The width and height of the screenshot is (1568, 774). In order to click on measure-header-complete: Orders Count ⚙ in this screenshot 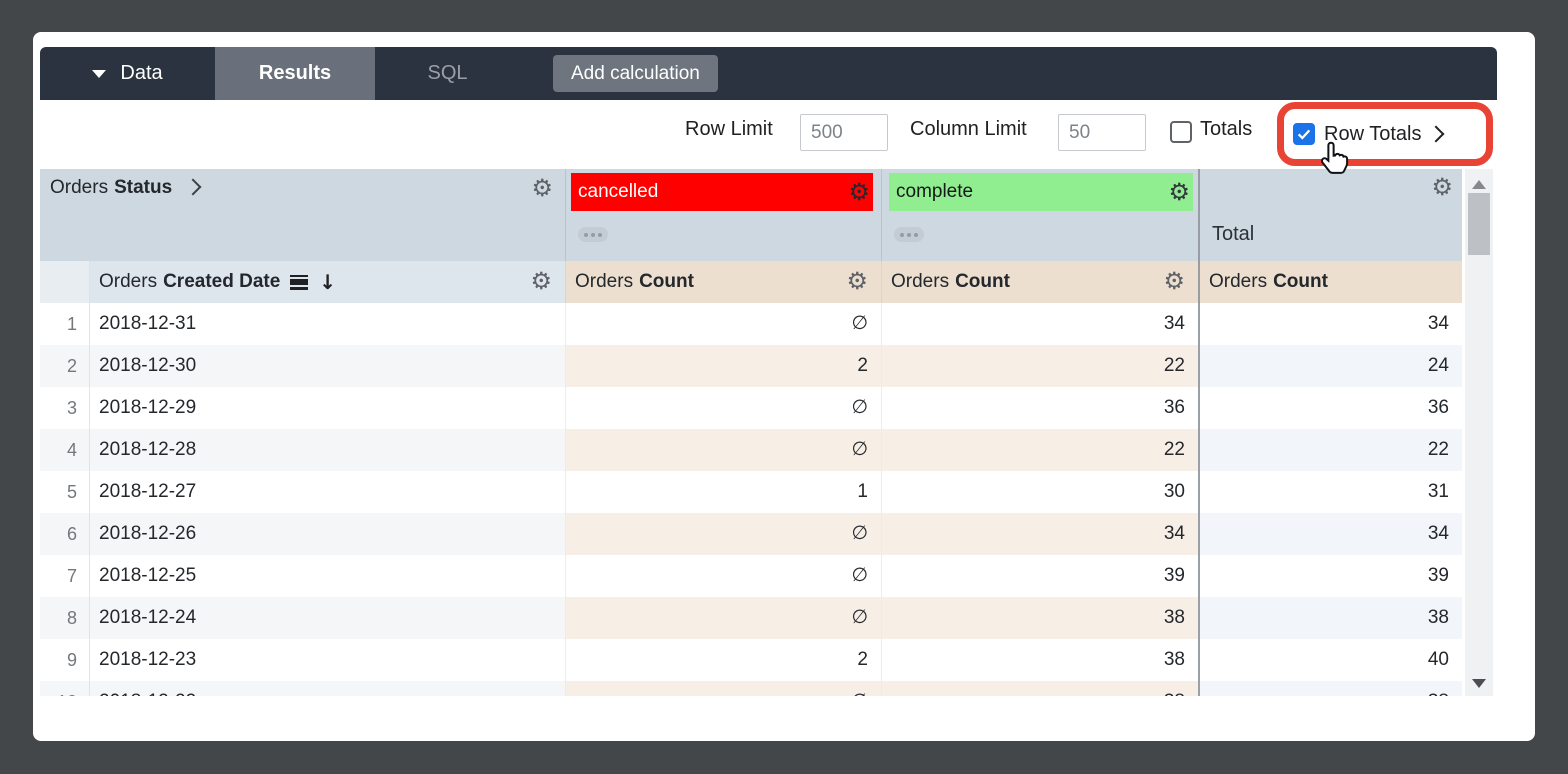, I will do `click(1039, 282)`.